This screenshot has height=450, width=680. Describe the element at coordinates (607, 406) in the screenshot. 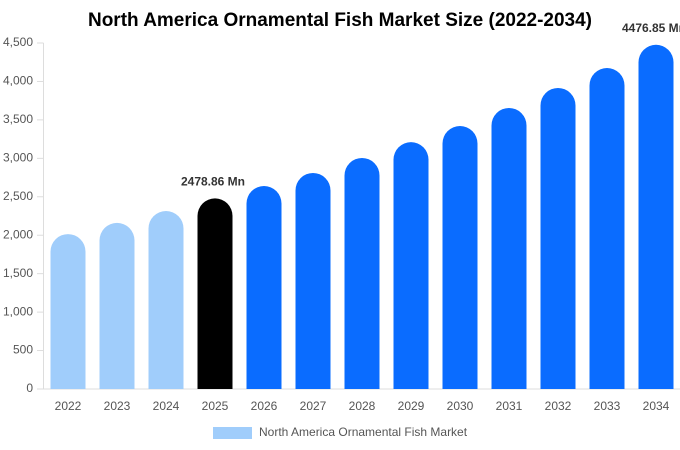

I see `x-tick-label: 2033` at that location.